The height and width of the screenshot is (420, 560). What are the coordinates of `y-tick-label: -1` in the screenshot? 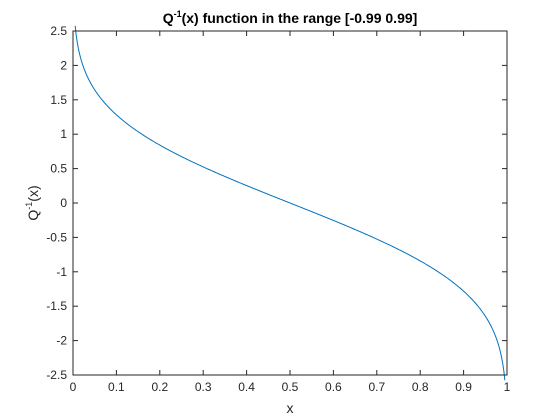 It's located at (61, 272).